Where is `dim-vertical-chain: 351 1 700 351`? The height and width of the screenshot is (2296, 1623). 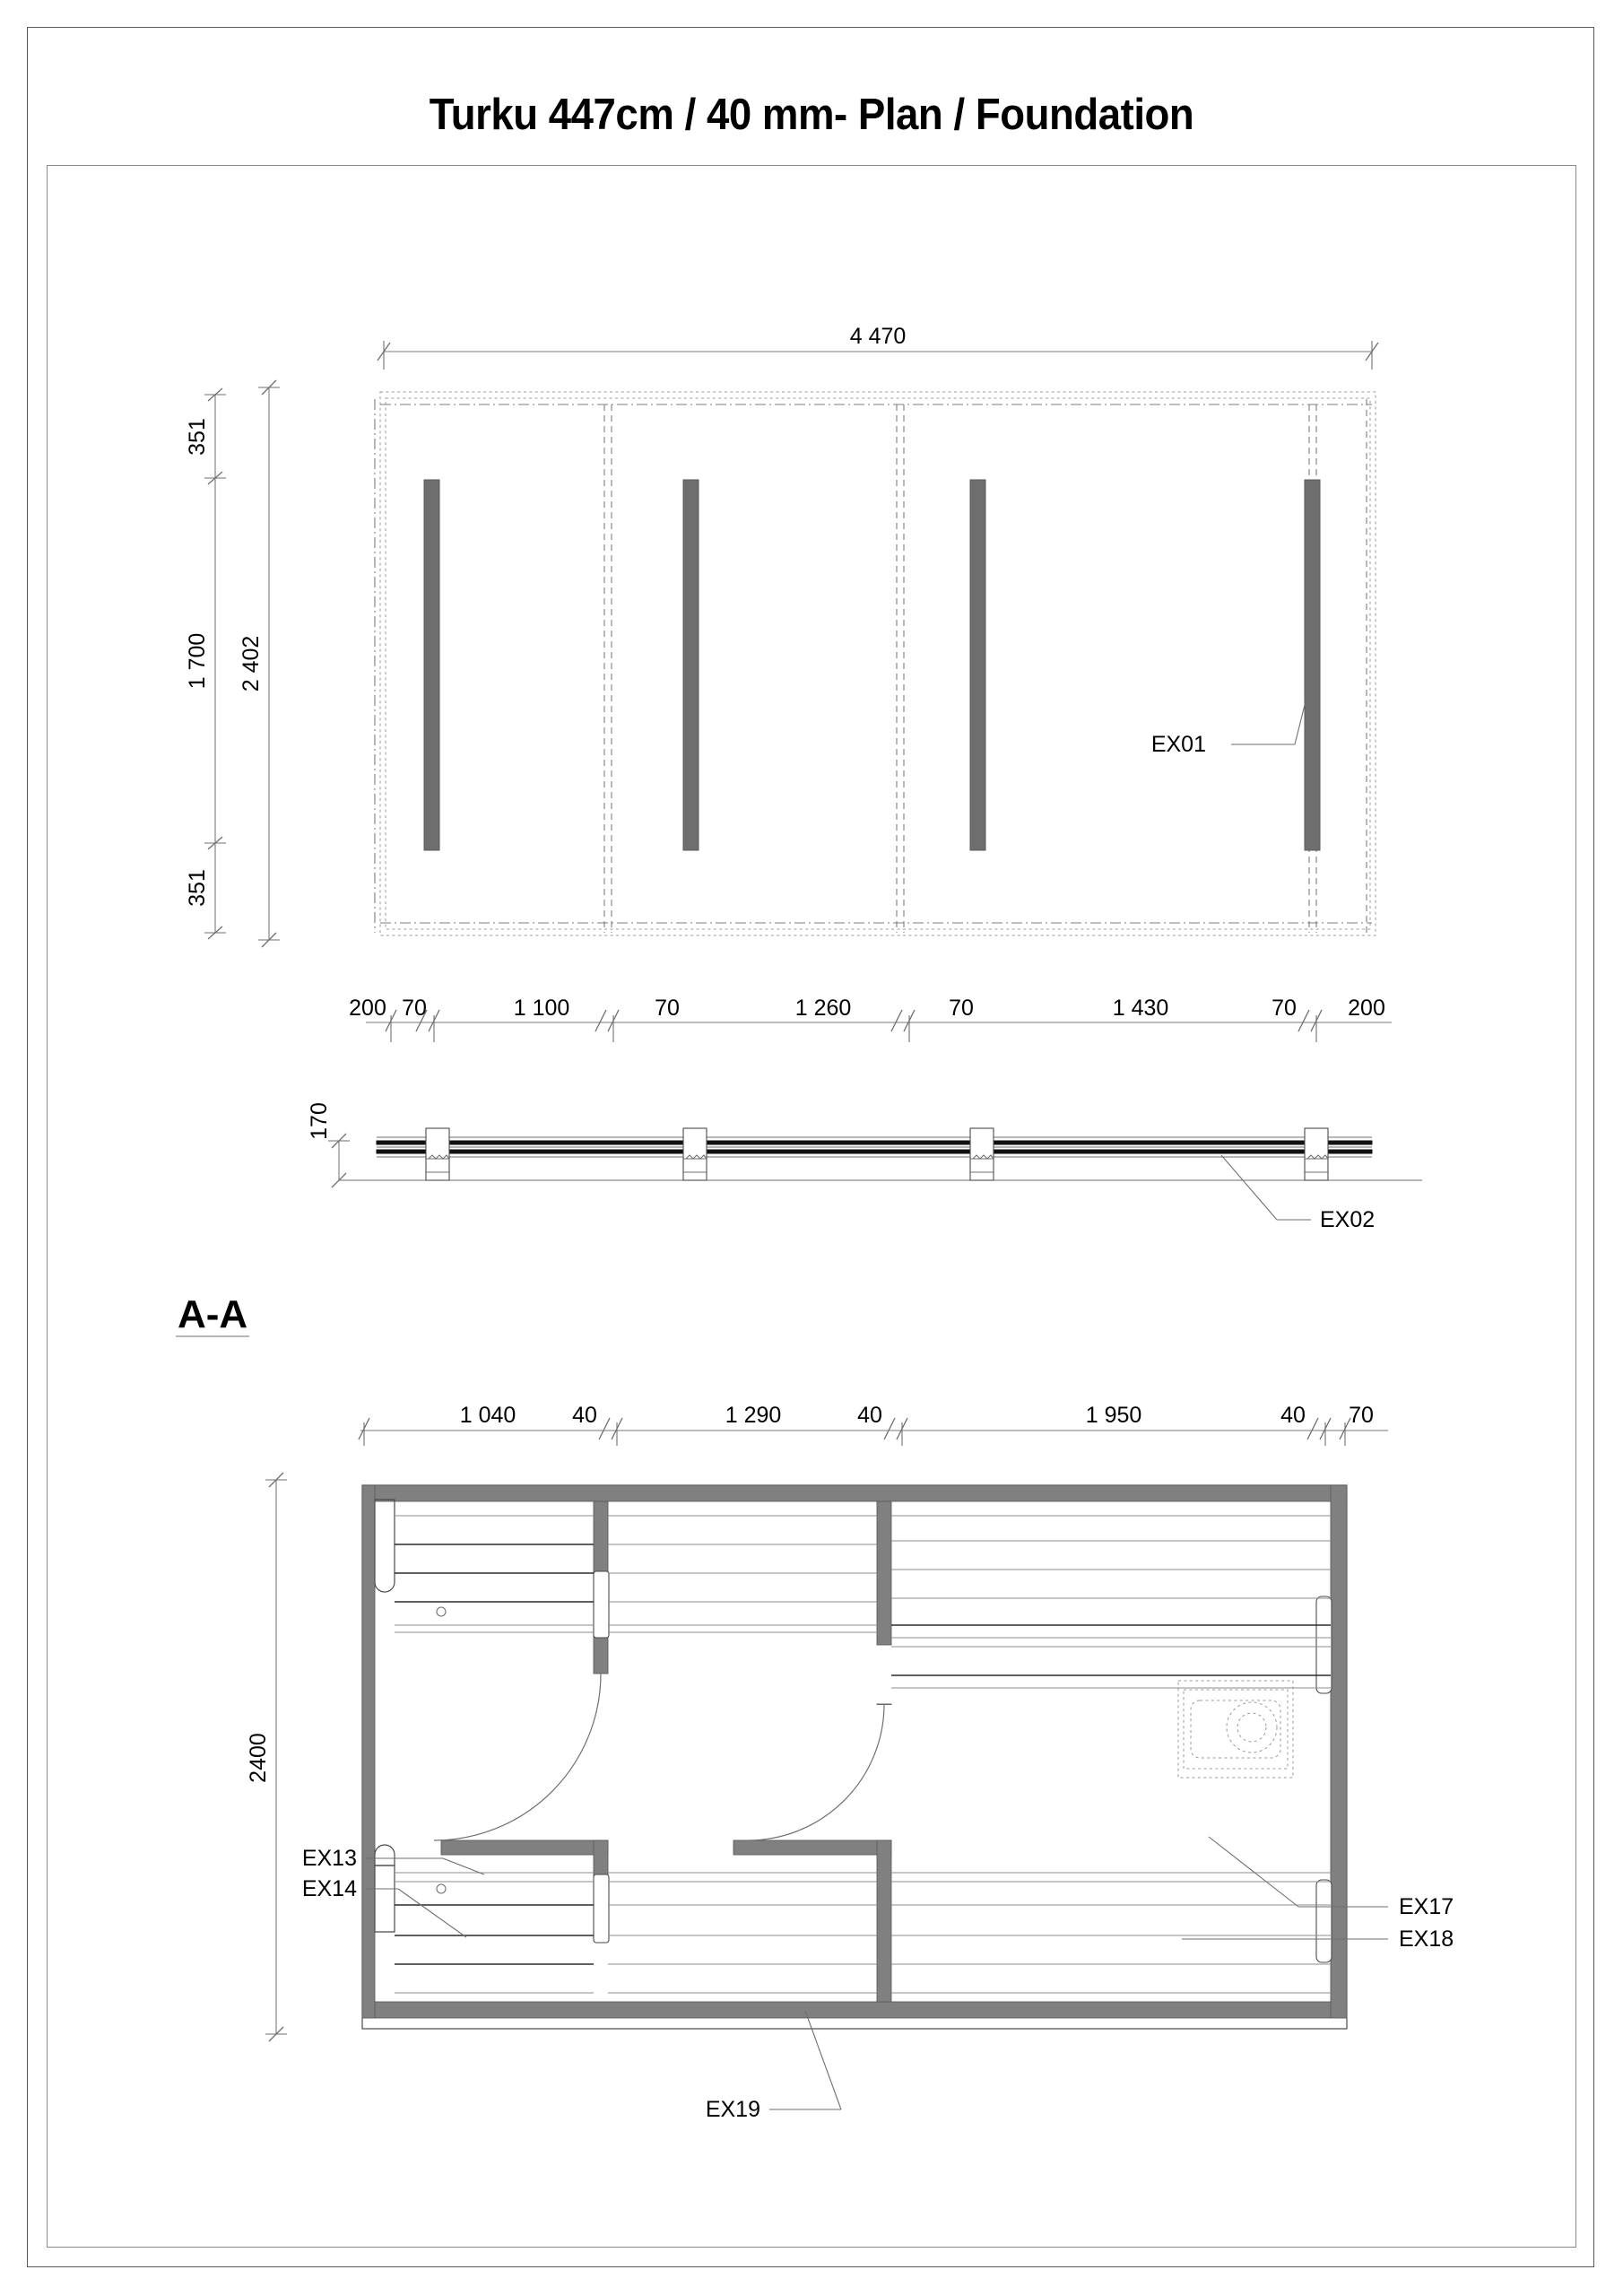
dim-vertical-chain: 351 1 700 351 is located at coordinates (205, 663).